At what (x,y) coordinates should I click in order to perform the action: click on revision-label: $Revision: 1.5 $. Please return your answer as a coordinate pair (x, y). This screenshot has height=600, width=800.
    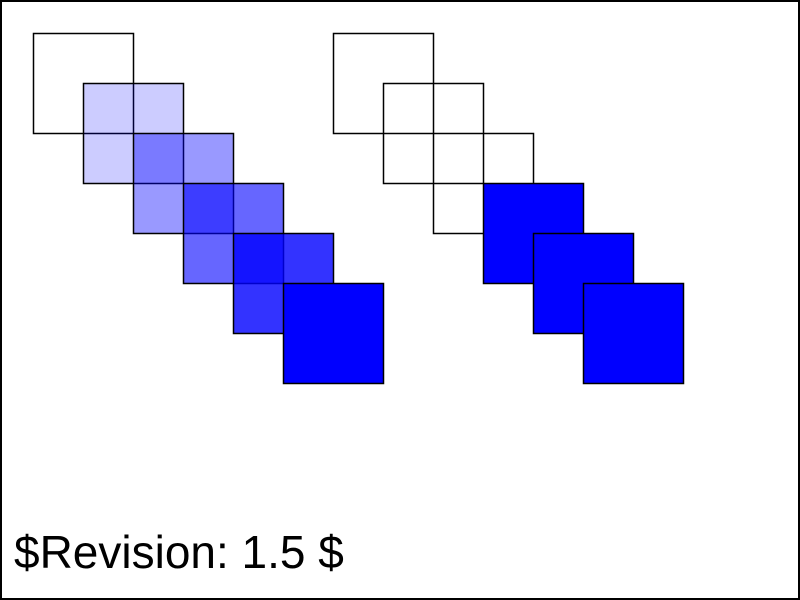
    Looking at the image, I should click on (179, 552).